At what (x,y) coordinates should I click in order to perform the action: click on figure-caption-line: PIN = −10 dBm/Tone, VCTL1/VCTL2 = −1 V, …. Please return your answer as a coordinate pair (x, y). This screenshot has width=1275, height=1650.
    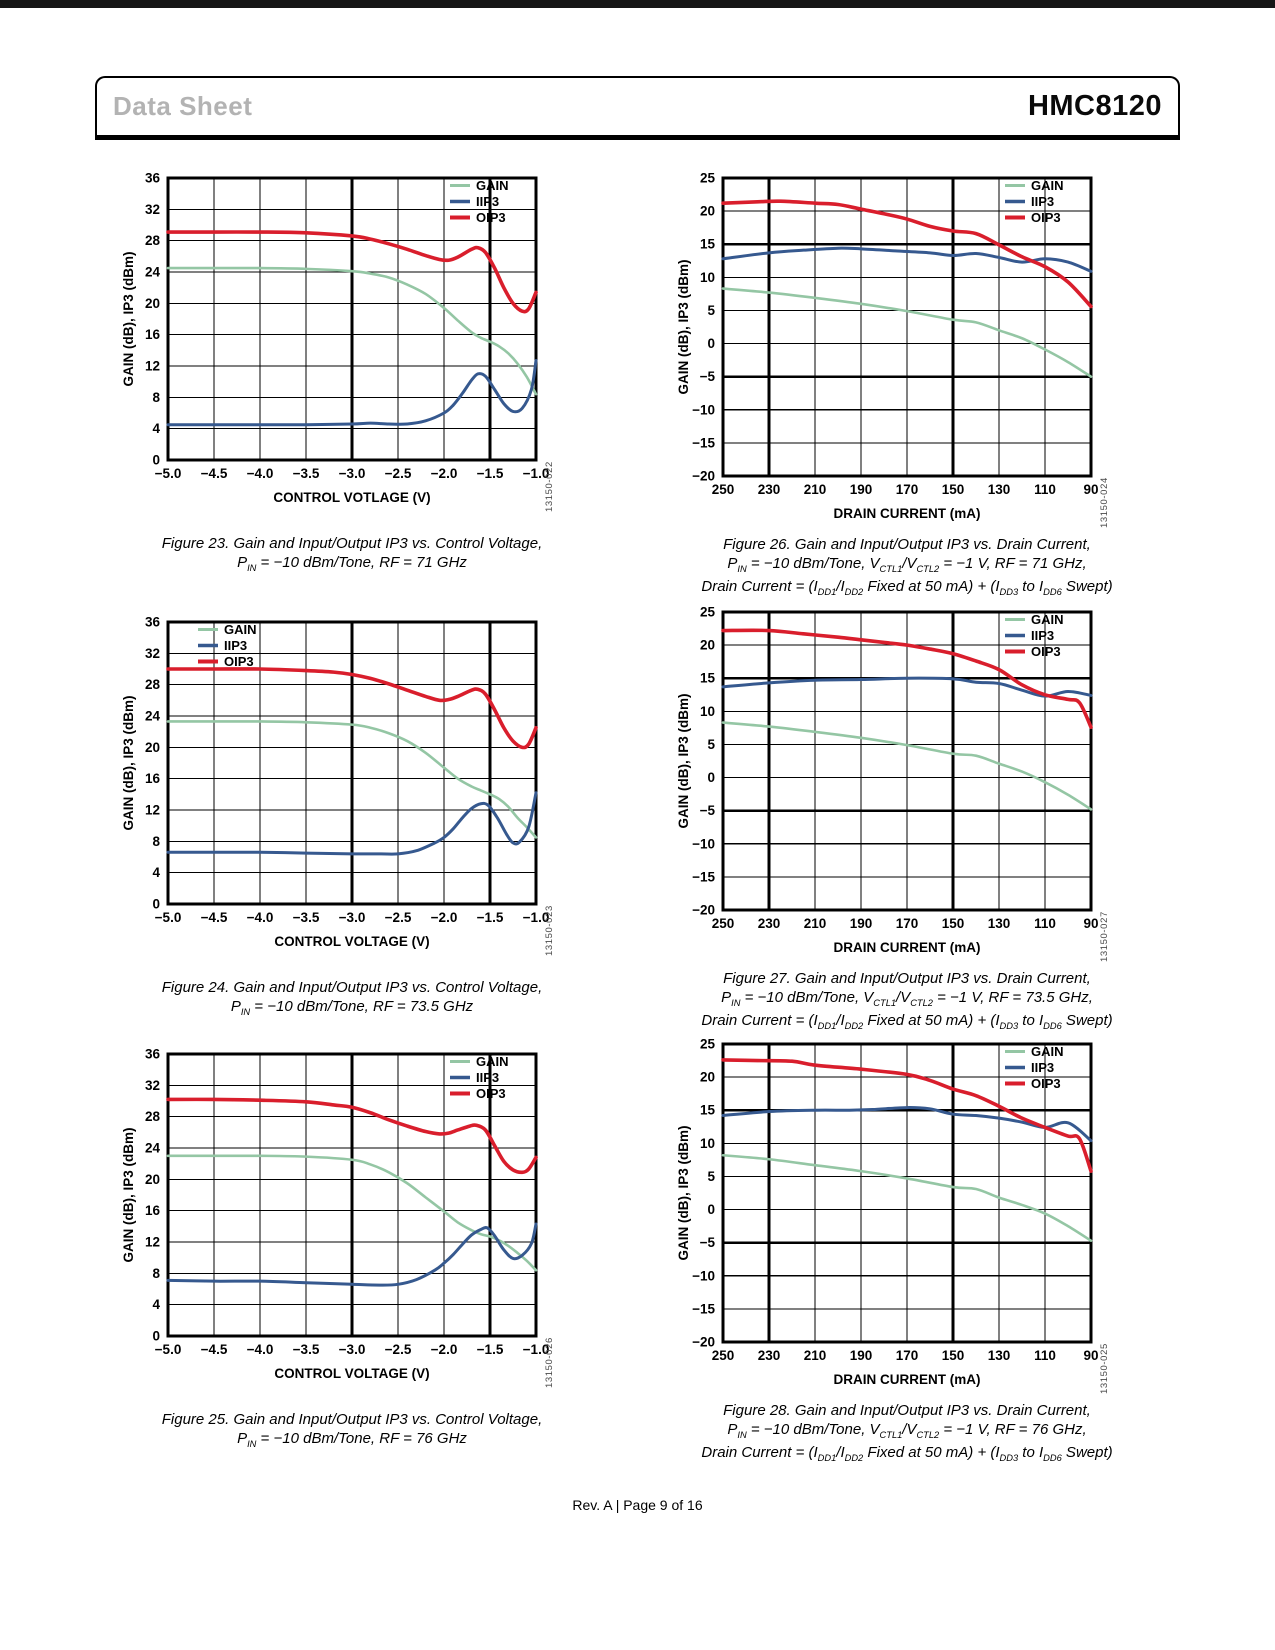
    Looking at the image, I should click on (907, 998).